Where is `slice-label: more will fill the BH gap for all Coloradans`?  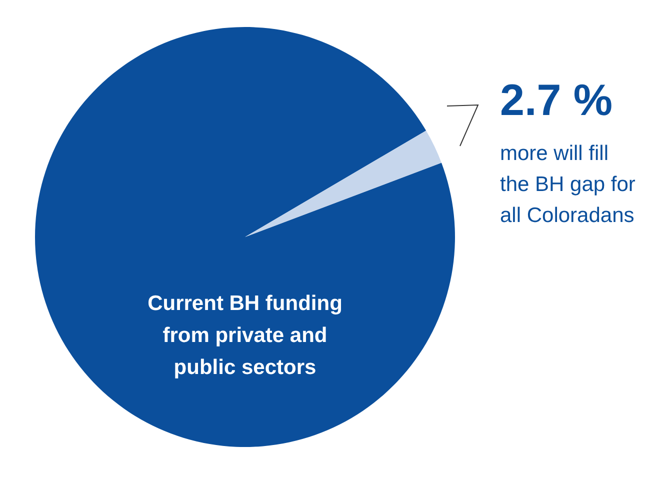 slice-label: more will fill the BH gap for all Coloradans is located at coordinates (568, 184).